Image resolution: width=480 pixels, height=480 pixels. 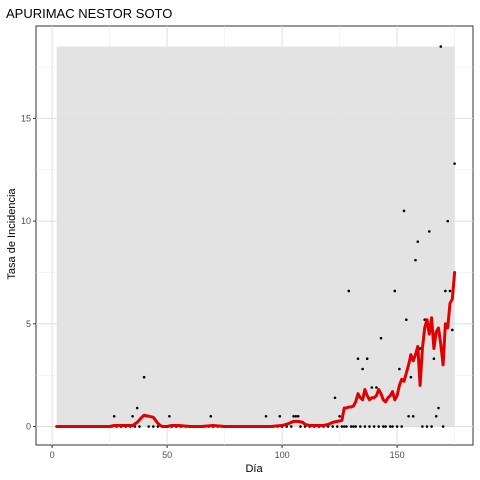 I want to click on x-tick-label: 150, so click(x=397, y=455).